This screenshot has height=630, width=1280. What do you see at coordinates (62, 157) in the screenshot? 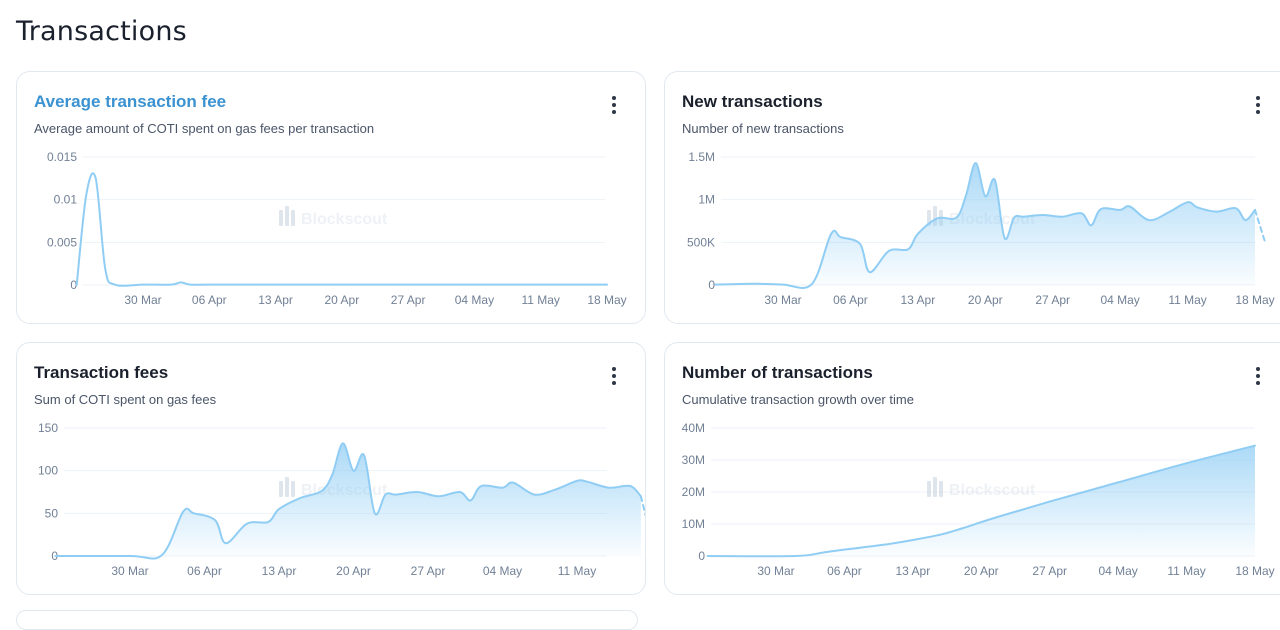
I see `y-tick-label: 0.015` at bounding box center [62, 157].